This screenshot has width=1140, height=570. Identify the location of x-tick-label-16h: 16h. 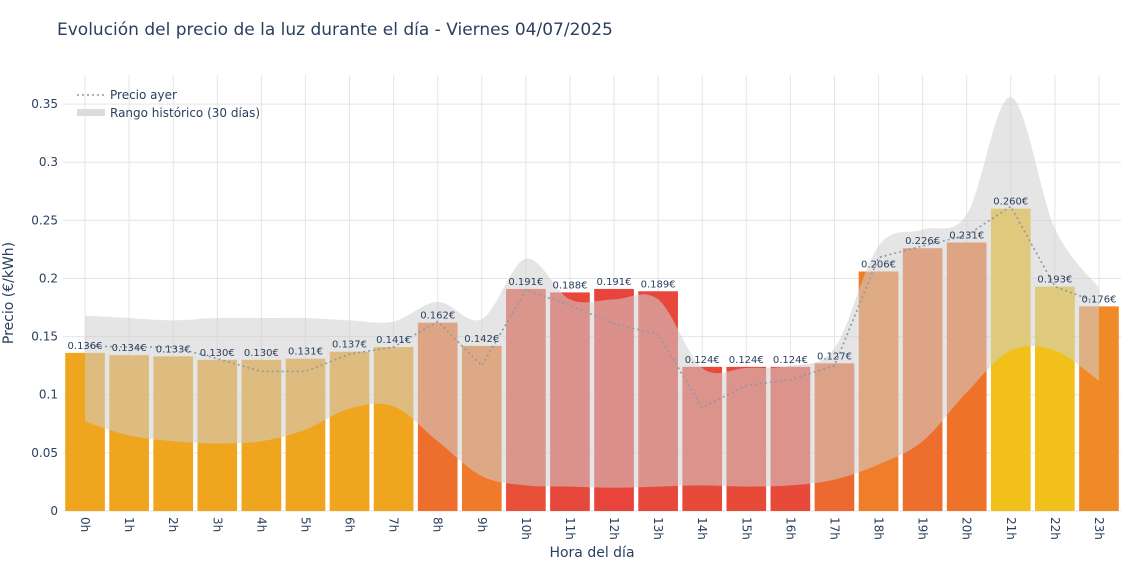
(790, 528).